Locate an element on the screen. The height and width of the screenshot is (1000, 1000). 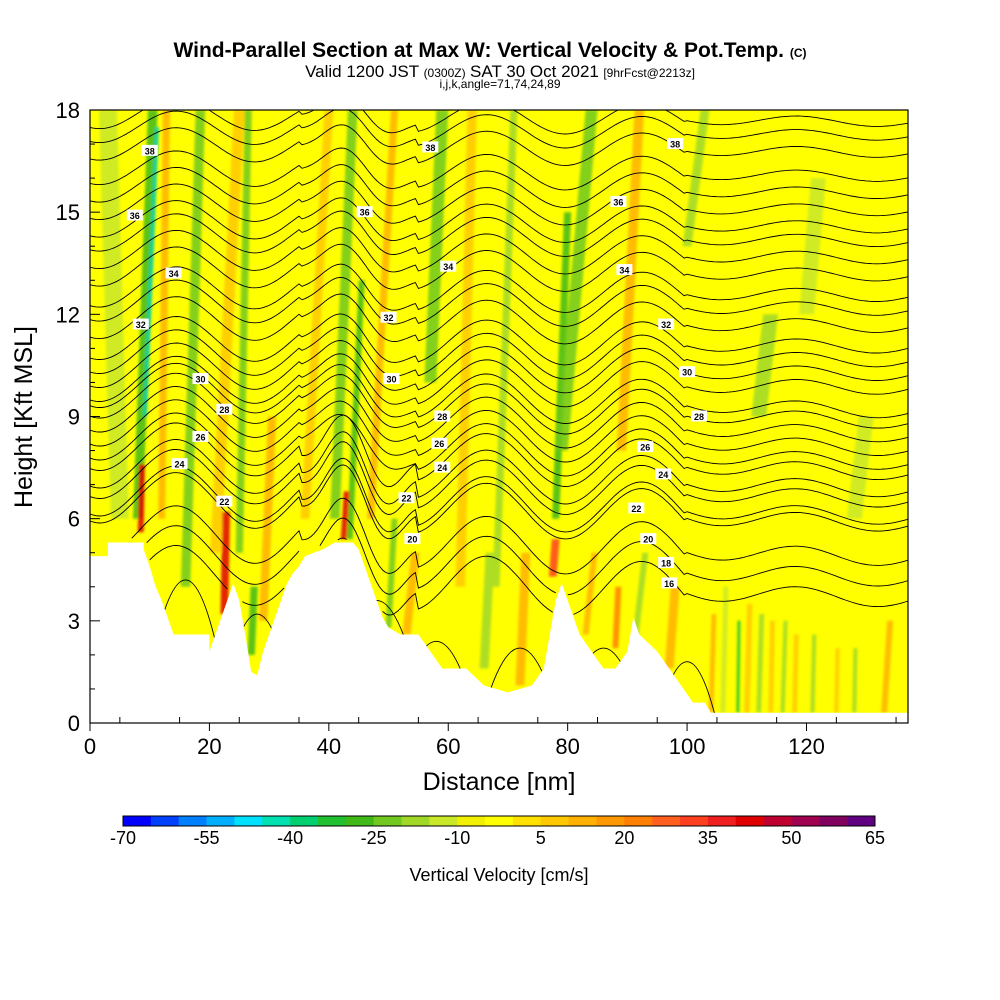
y-tick-label: 3 is located at coordinates (74, 621).